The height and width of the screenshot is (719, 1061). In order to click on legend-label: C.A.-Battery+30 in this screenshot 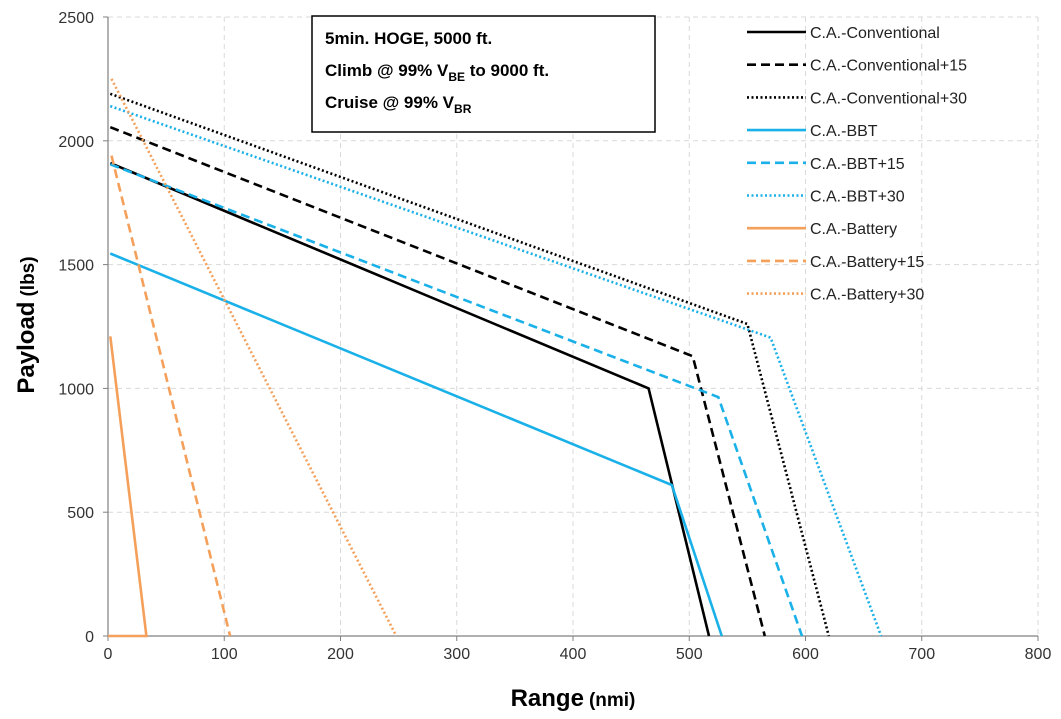, I will do `click(867, 295)`.